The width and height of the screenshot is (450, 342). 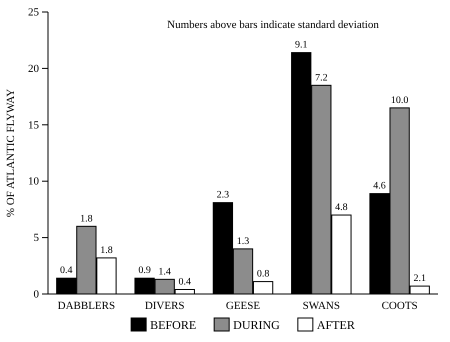 What do you see at coordinates (301, 45) in the screenshot?
I see `annotation: 9.1` at bounding box center [301, 45].